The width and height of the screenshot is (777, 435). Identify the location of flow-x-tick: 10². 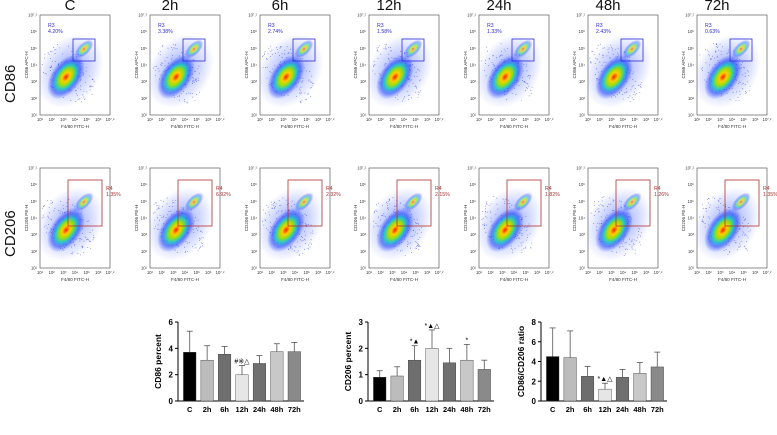
(491, 272).